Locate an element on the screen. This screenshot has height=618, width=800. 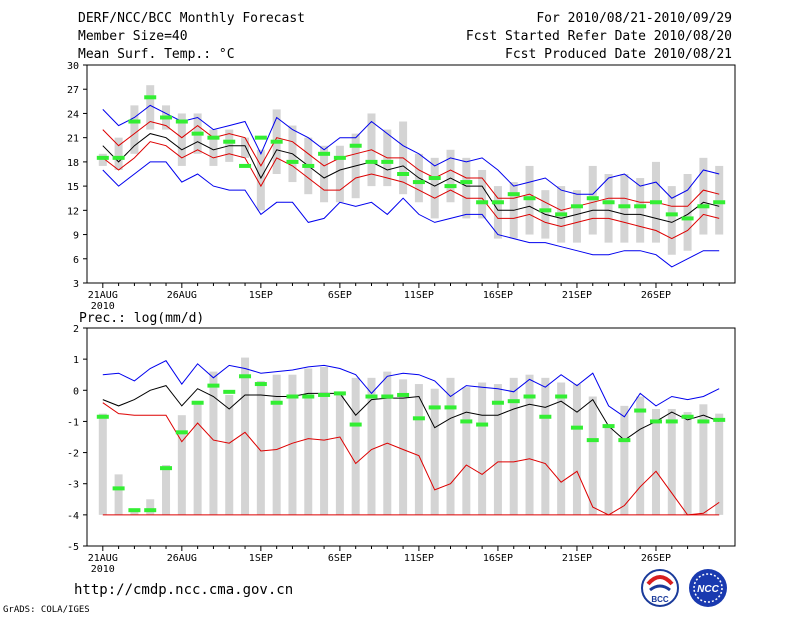
precipitation-ytick-label: 0 is located at coordinates (76, 391).